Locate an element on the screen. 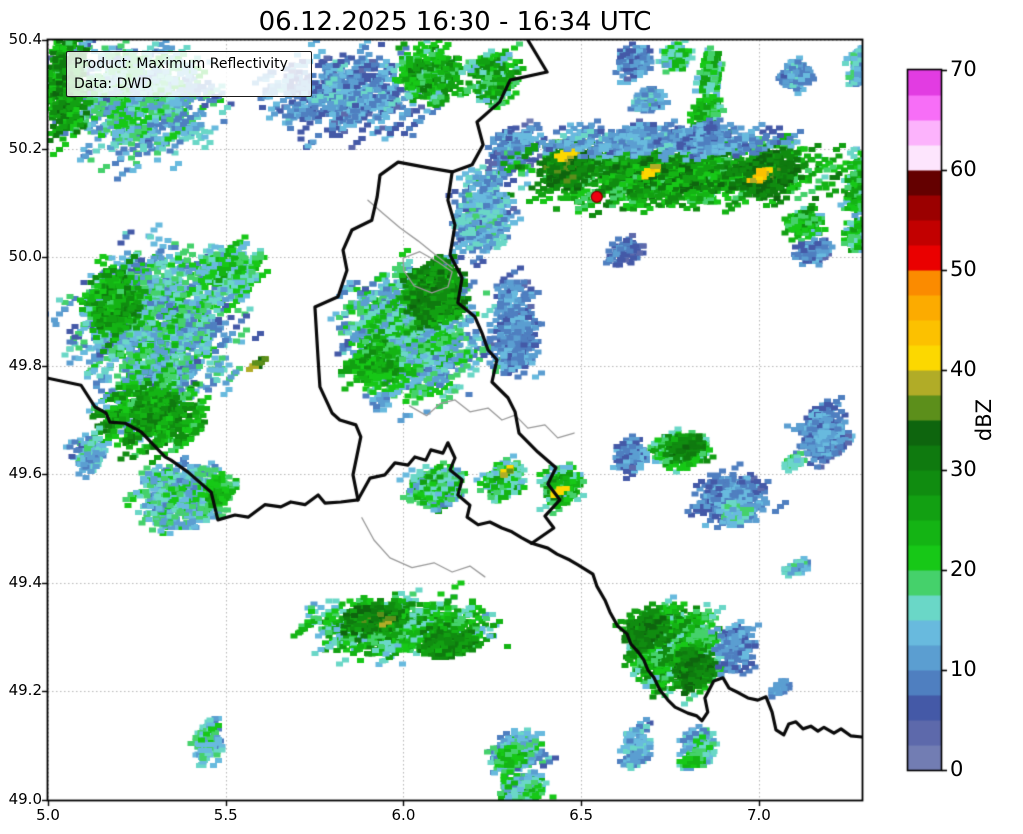 This screenshot has height=834, width=1023. colorbar-tick-label: 40 is located at coordinates (963, 369).